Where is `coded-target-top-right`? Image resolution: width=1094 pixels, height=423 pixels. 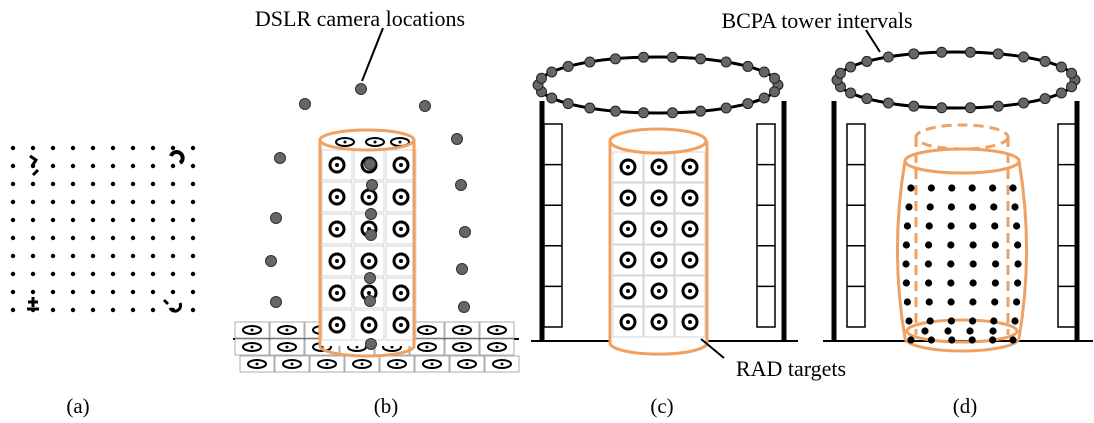 coded-target-top-right is located at coordinates (177, 157).